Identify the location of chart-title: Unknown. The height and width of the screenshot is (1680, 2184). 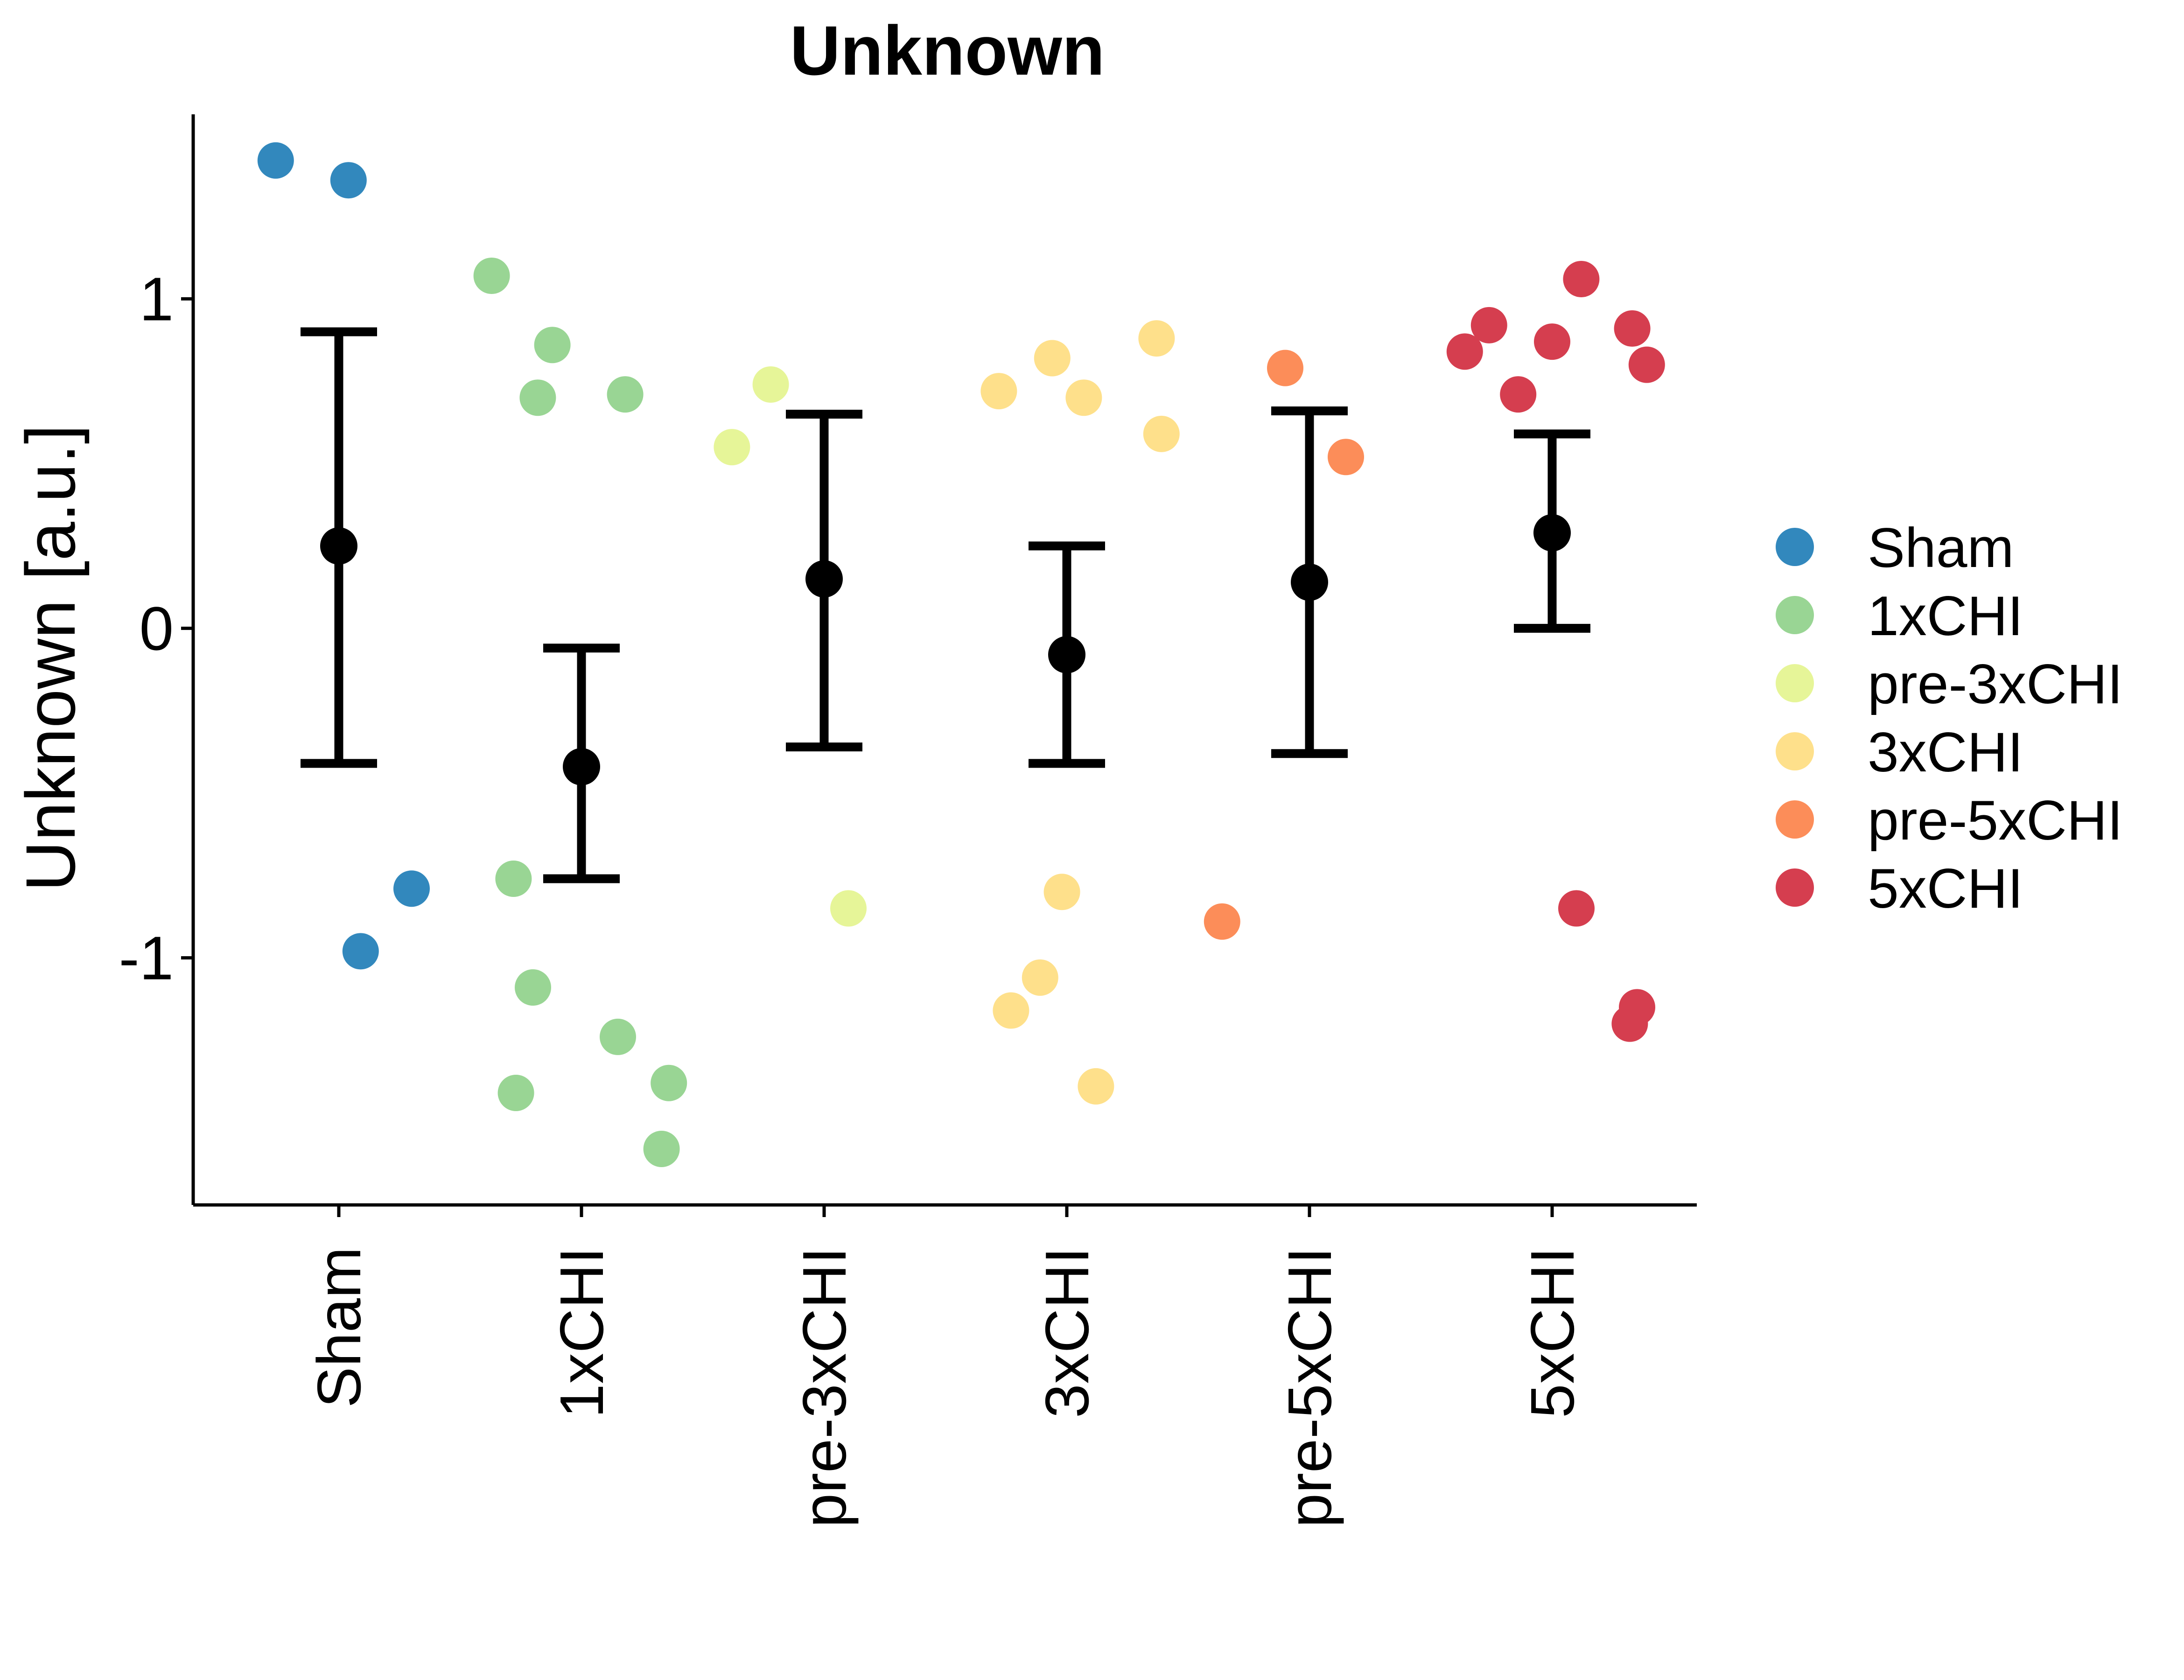
(947, 50).